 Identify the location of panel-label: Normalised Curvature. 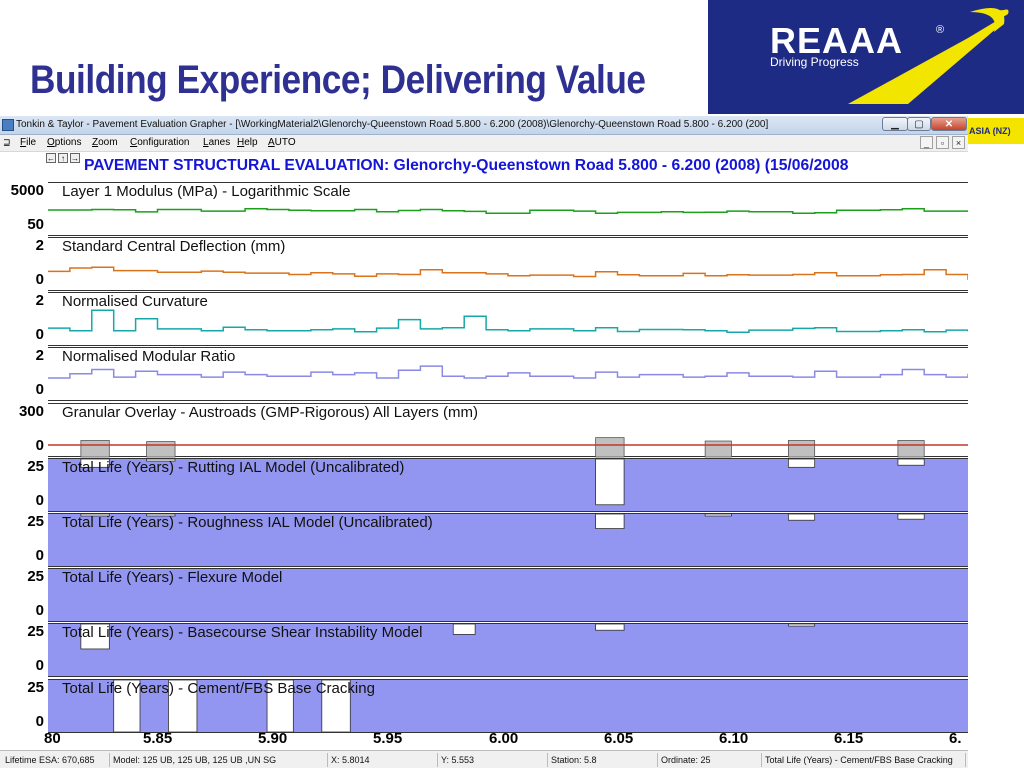
(135, 301).